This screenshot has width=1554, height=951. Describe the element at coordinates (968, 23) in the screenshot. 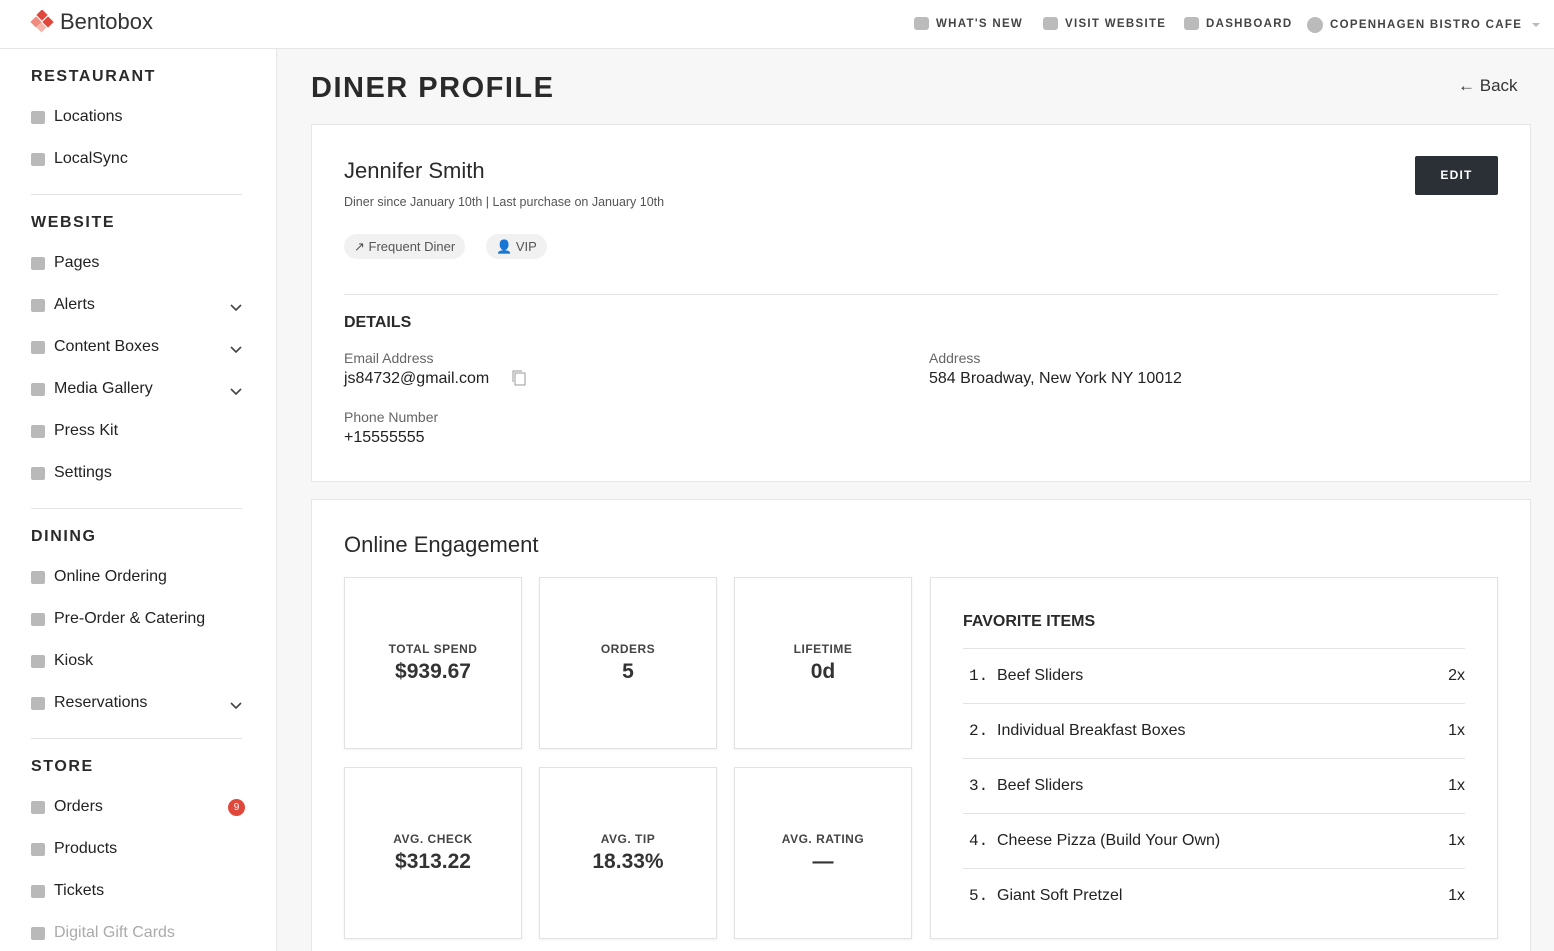

I see `nav-link: WHAT'S NEW` at that location.